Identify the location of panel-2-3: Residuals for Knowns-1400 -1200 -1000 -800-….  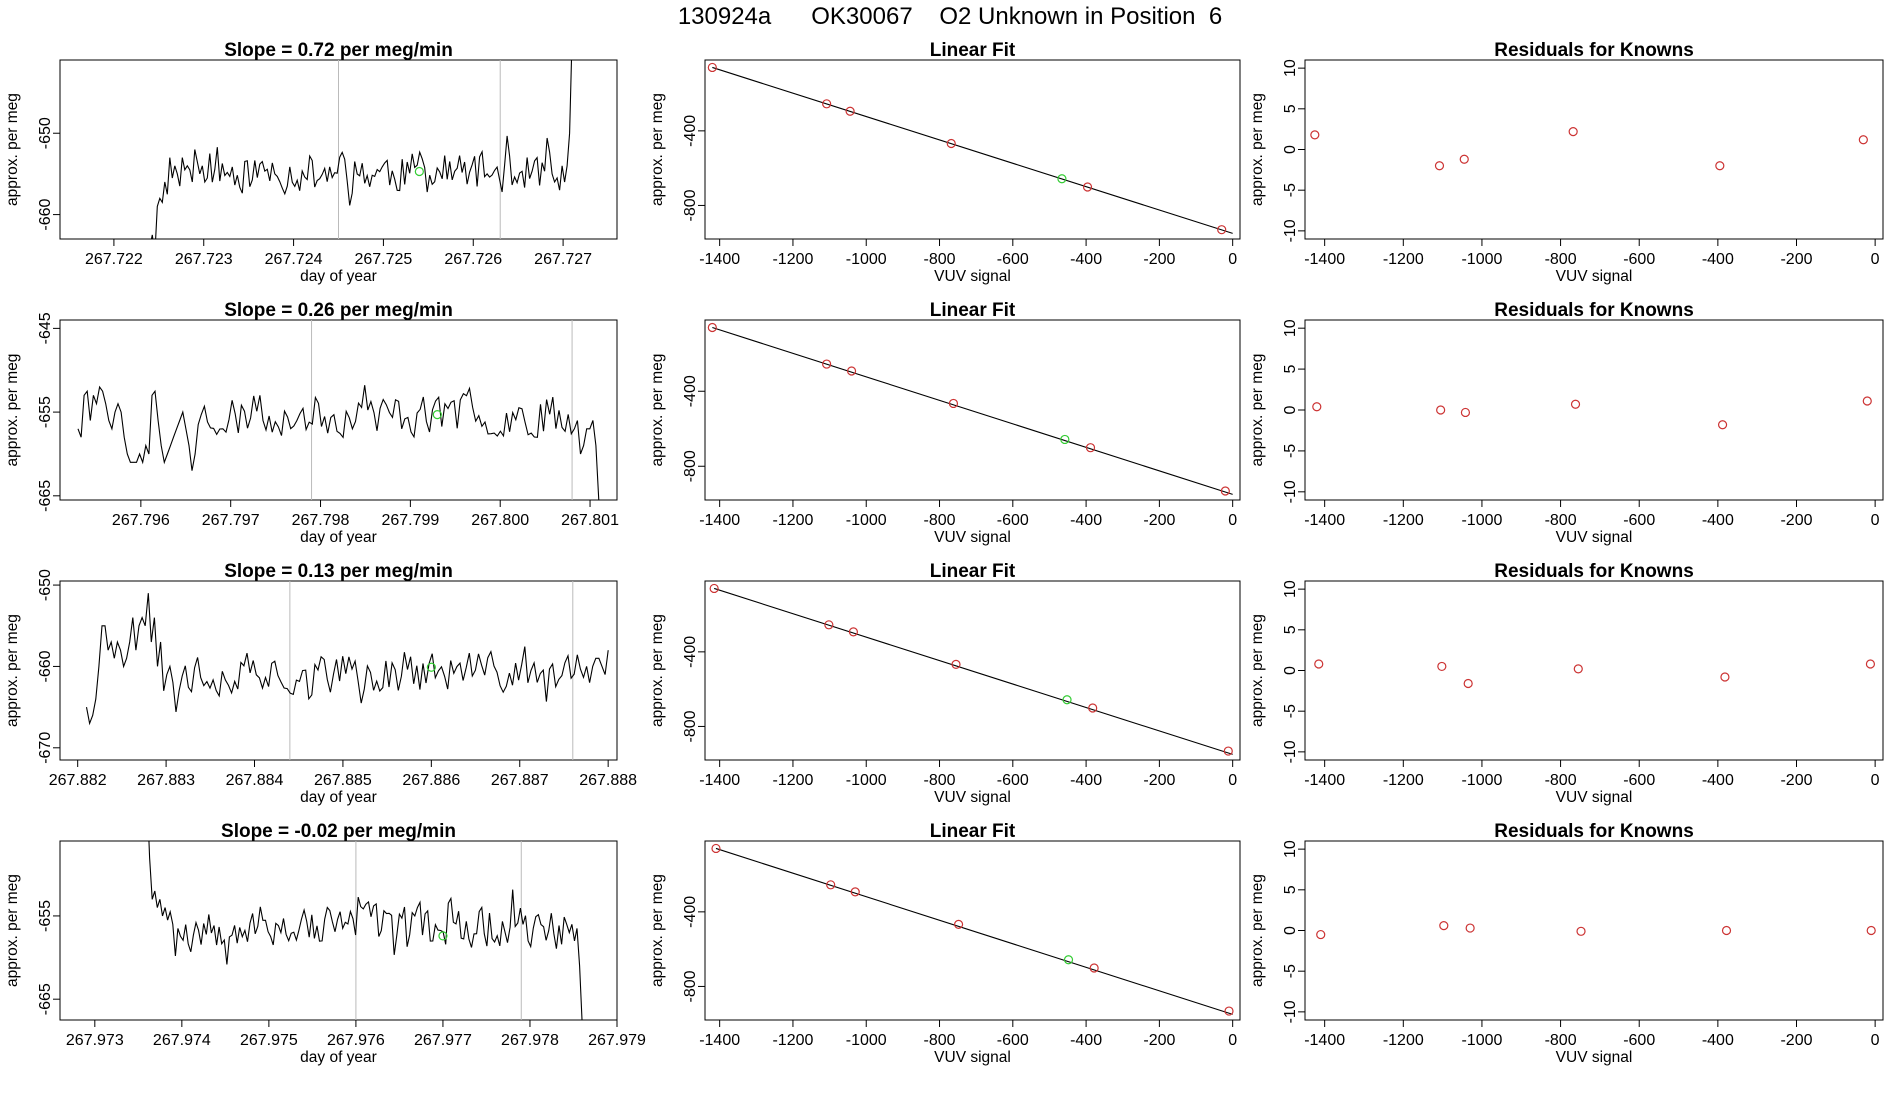
(1566, 423).